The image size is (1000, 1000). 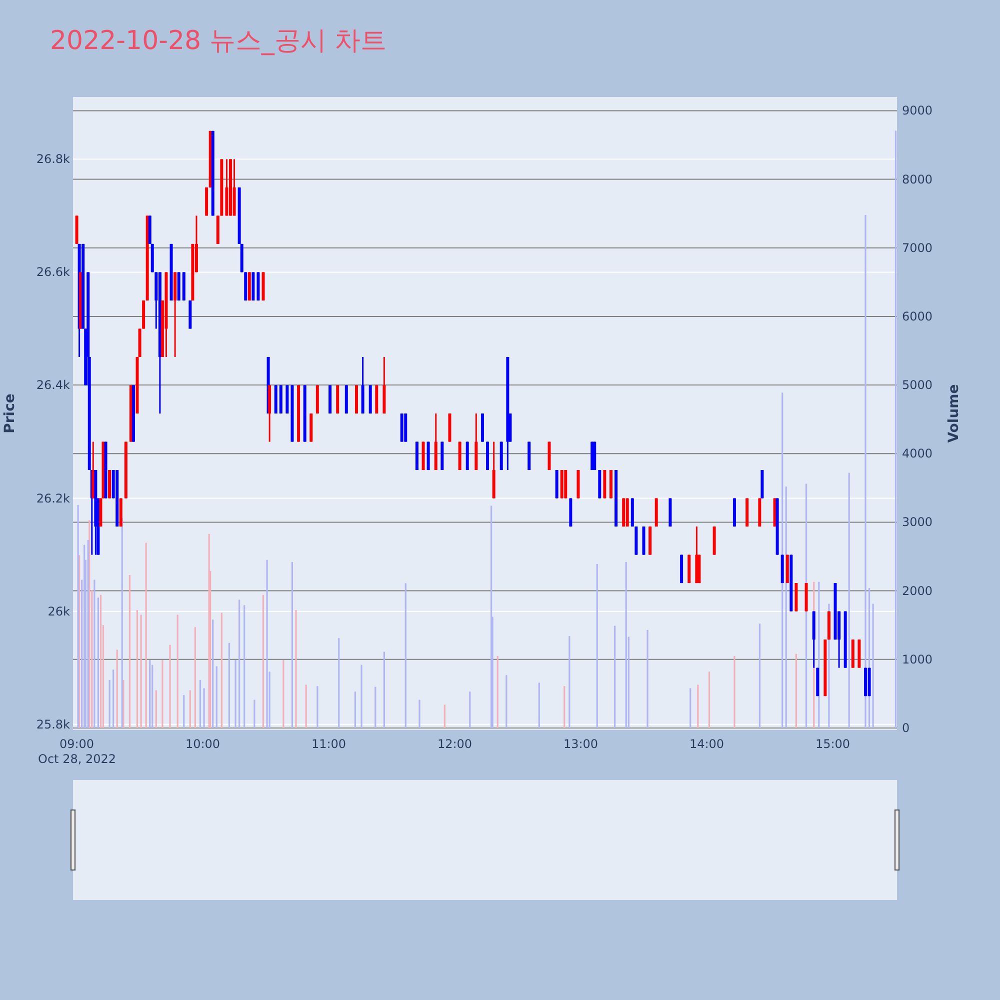 I want to click on x-tick-label: 10:00, so click(x=202, y=744).